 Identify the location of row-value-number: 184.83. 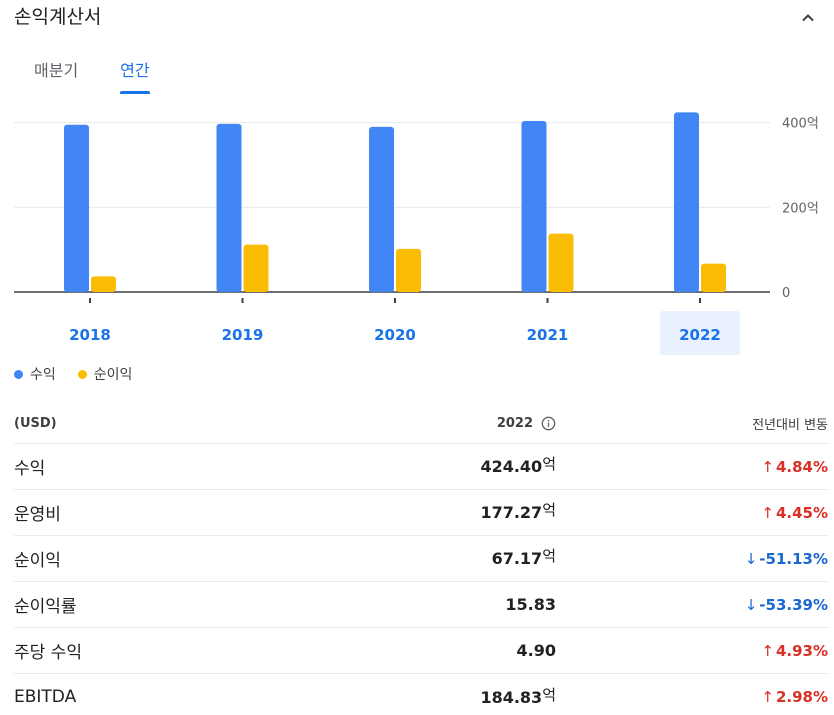
(511, 697).